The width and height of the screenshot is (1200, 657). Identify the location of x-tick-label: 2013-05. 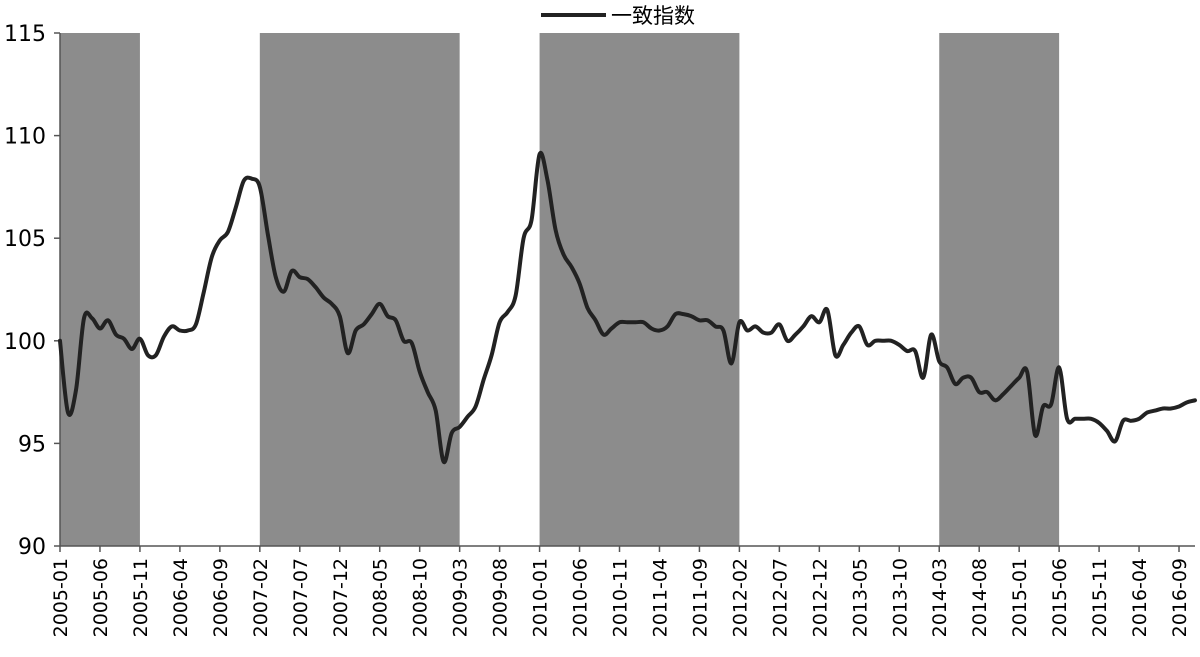
(860, 597).